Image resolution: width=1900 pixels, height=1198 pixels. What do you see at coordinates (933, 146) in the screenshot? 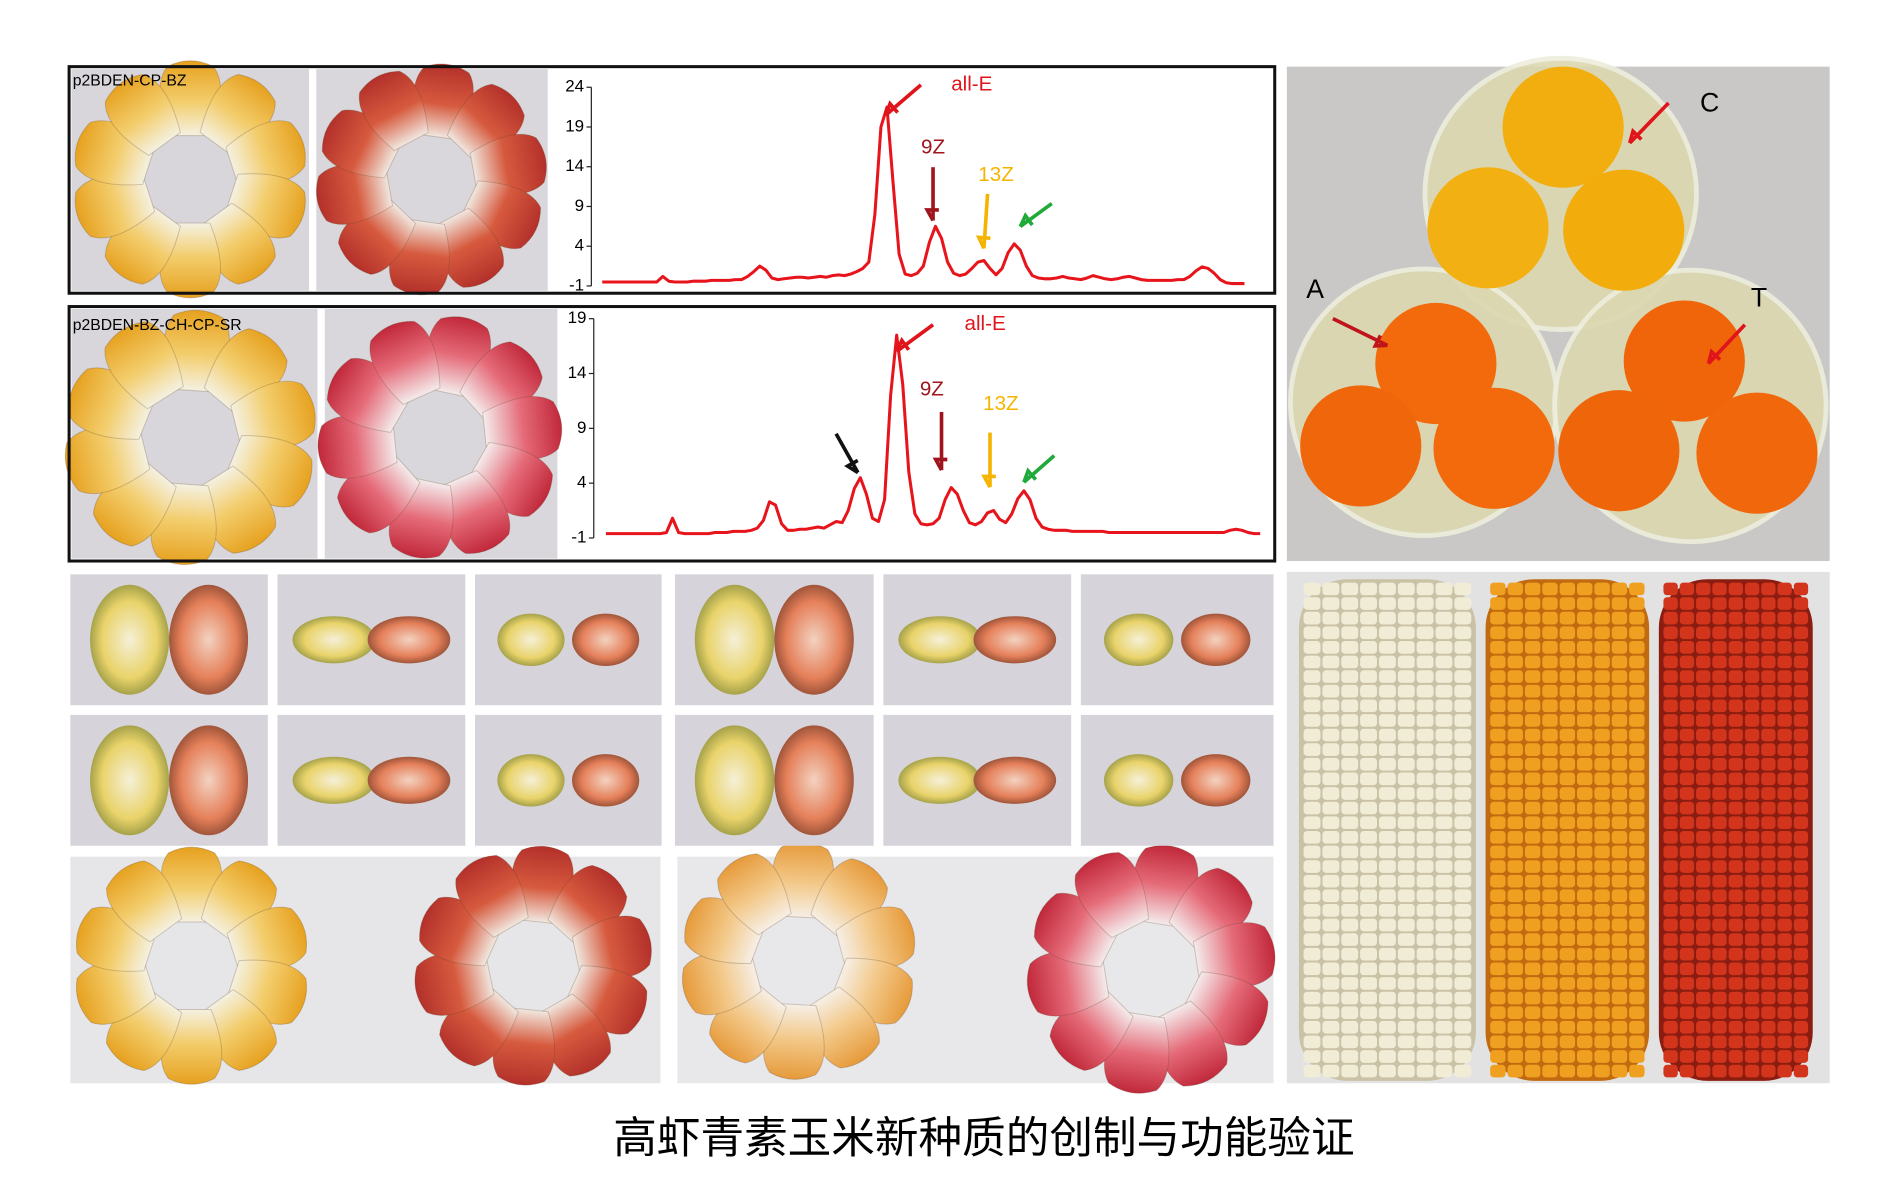
I see `peak-label: 9Z` at bounding box center [933, 146].